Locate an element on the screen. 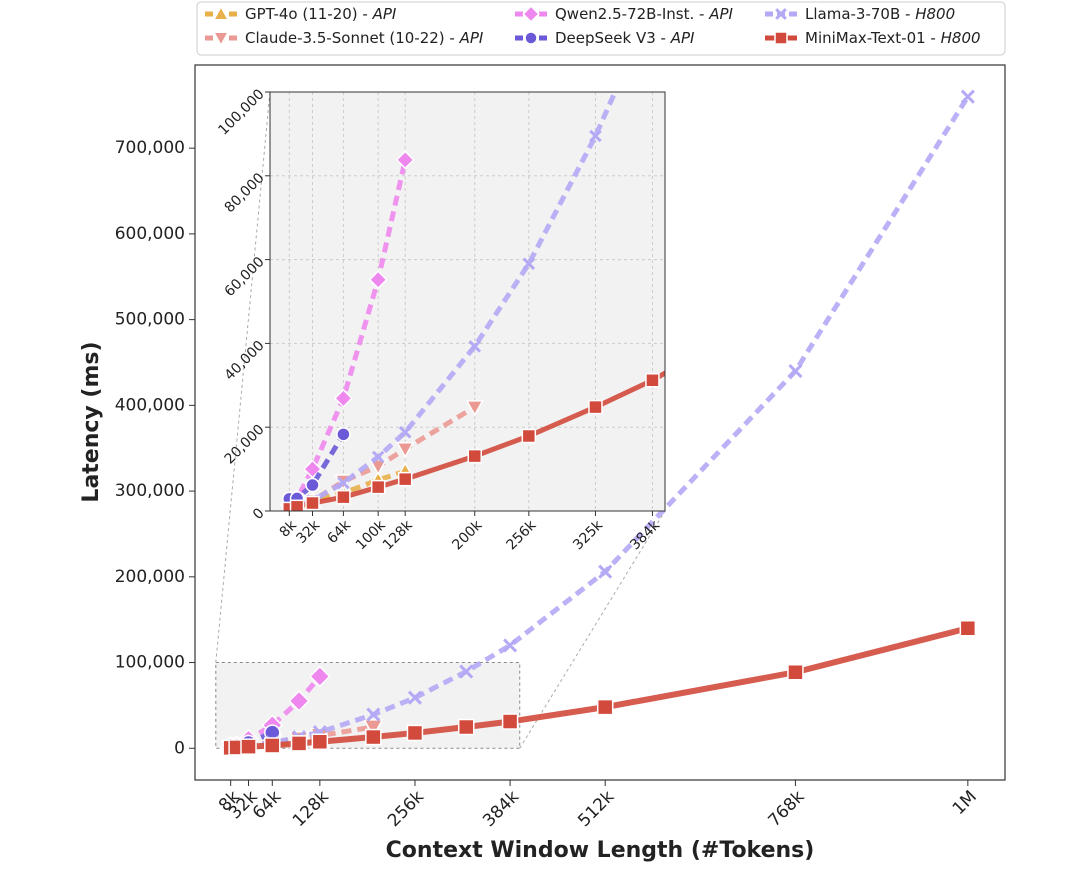 The height and width of the screenshot is (871, 1080). legend-name: GPT-4o (11-20) - is located at coordinates (306, 14).